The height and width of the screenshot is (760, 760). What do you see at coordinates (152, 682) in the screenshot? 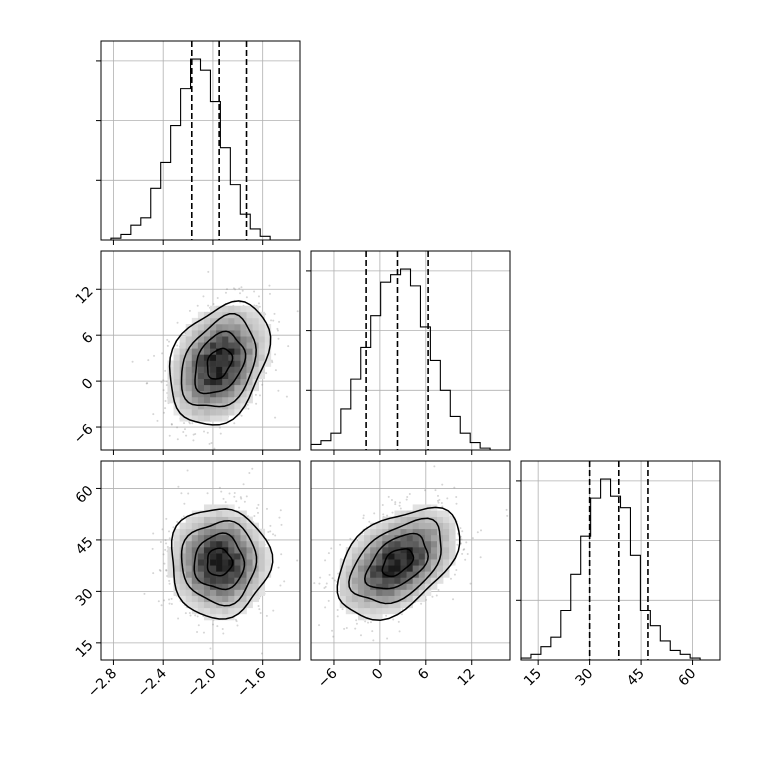
I see `x-tick-label: −2.4` at bounding box center [152, 682].